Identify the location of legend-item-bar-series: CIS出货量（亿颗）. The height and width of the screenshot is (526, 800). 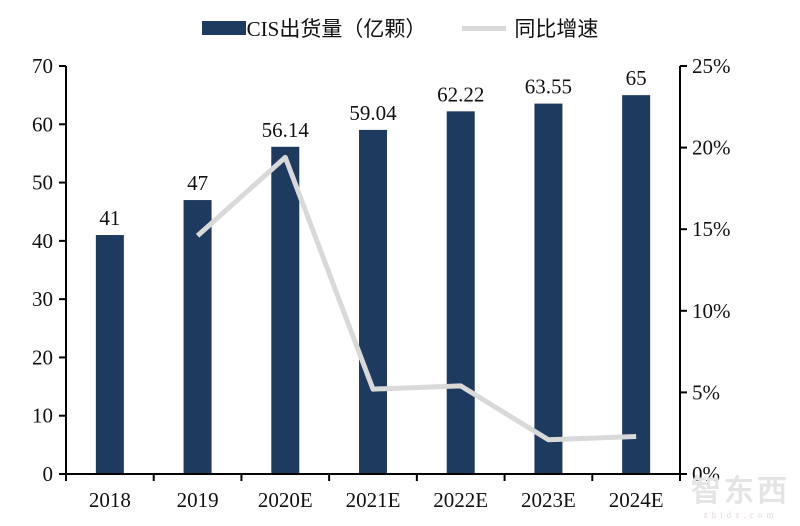
(314, 28).